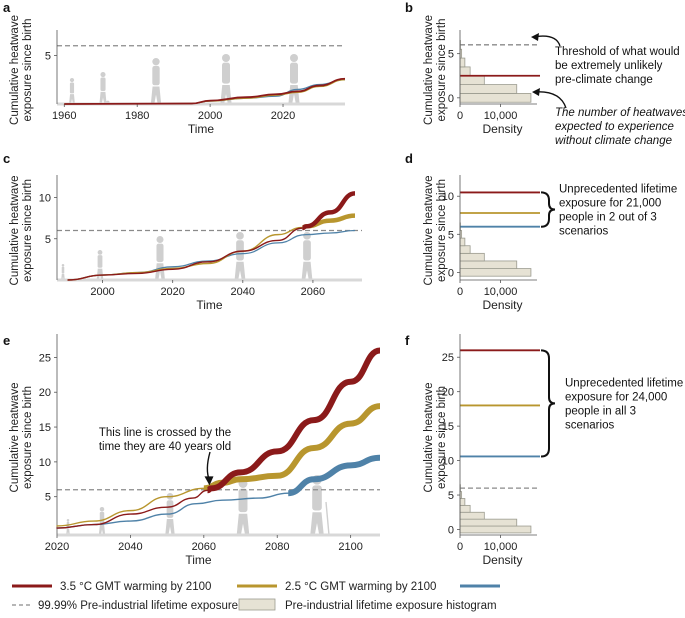 Image resolution: width=685 pixels, height=618 pixels. I want to click on x-tick-label: 2040, so click(130, 547).